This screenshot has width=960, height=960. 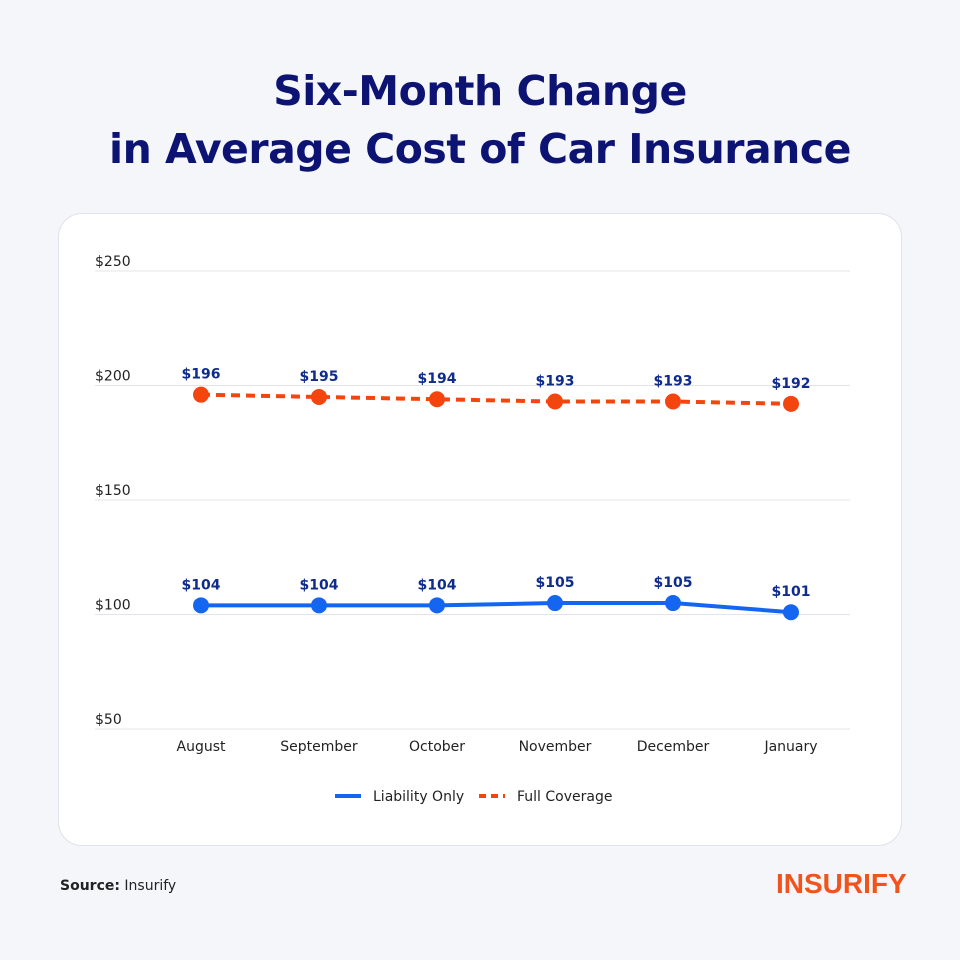 What do you see at coordinates (437, 379) in the screenshot?
I see `data-label: $194` at bounding box center [437, 379].